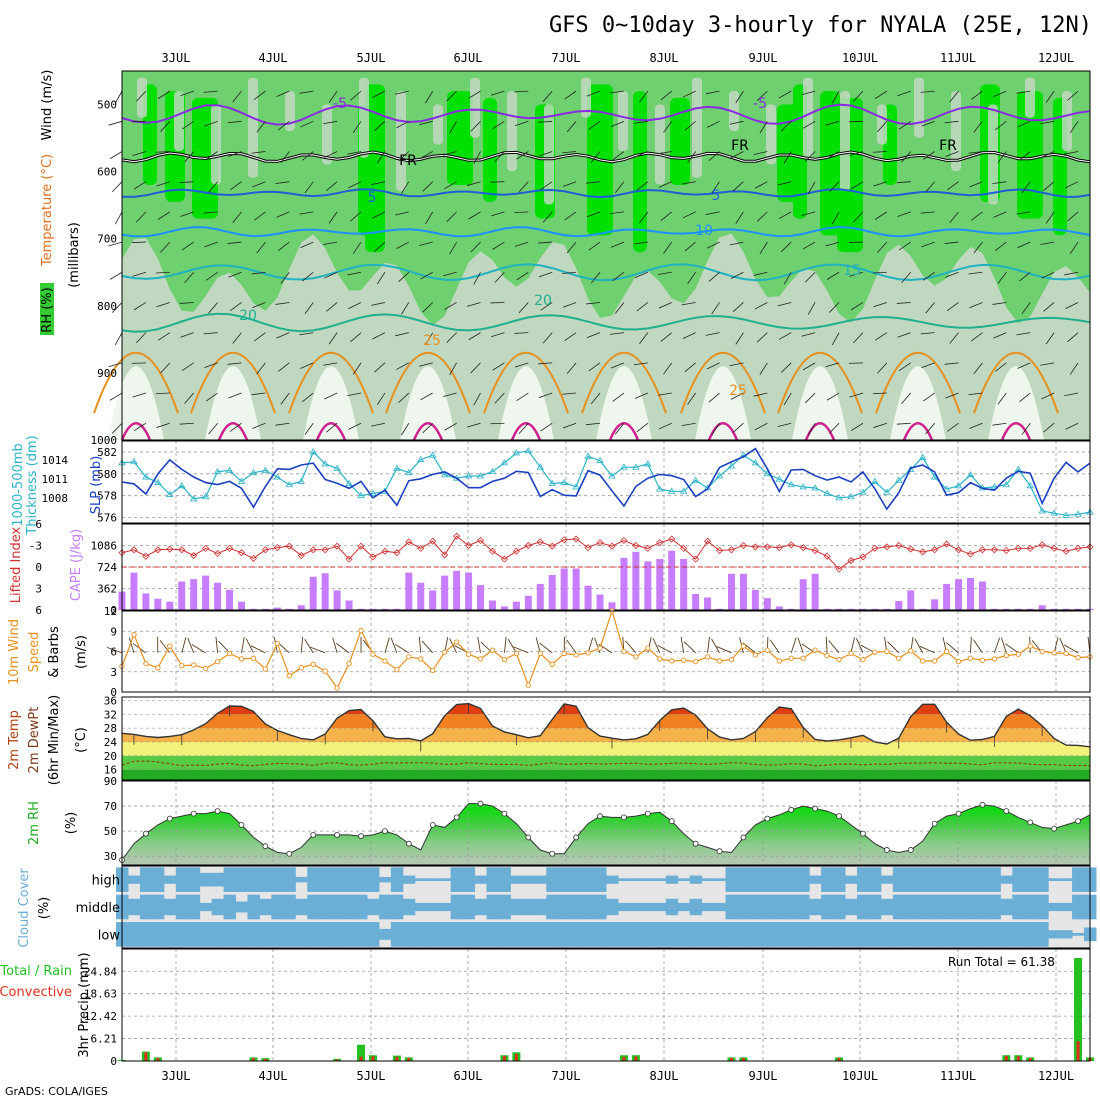 The width and height of the screenshot is (1100, 1100). Describe the element at coordinates (36, 992) in the screenshot. I see `precip-conv-label: Convective` at that location.